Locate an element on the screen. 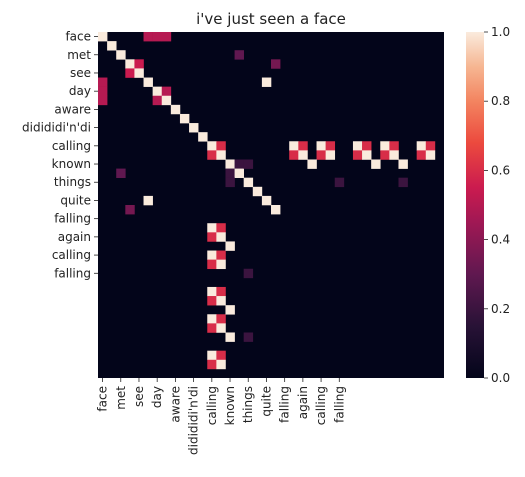 This screenshot has height=477, width=525. colorbar-tick-label: 0.0 is located at coordinates (500, 378).